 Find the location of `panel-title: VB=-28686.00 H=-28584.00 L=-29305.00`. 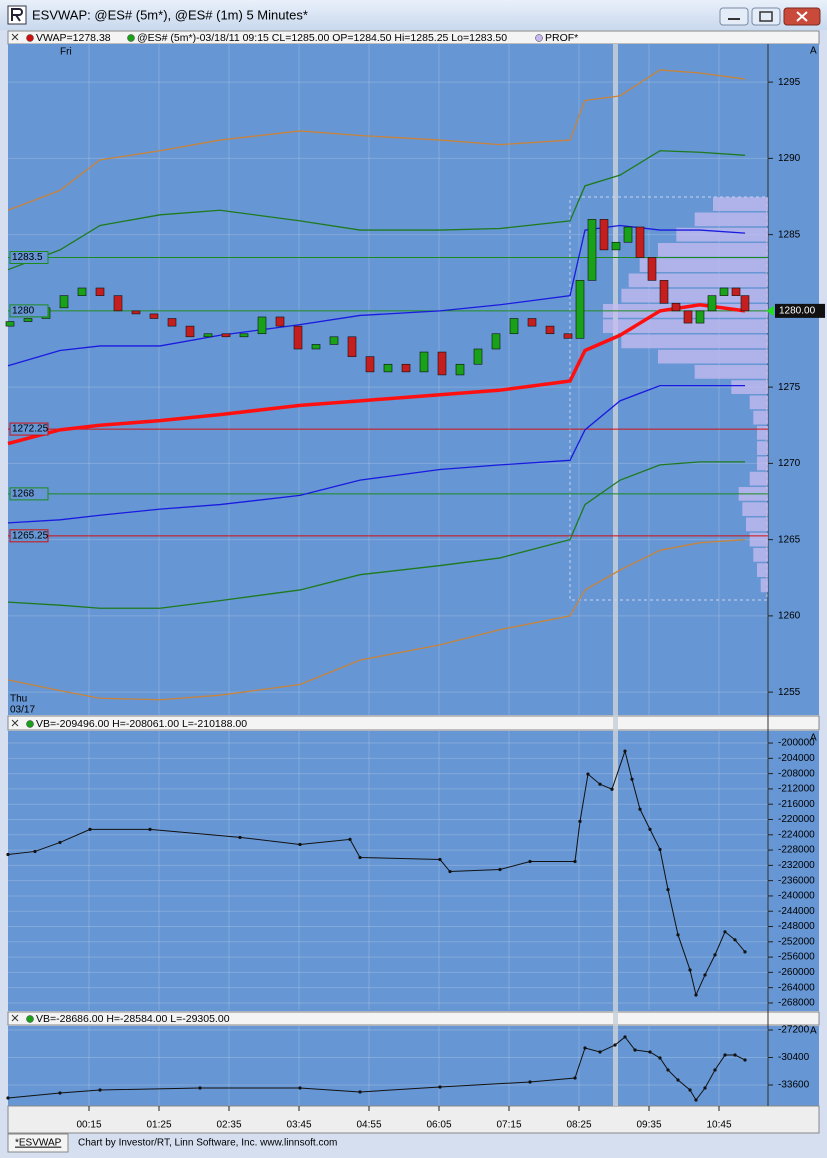

panel-title: VB=-28686.00 H=-28584.00 L=-29305.00 is located at coordinates (133, 1019).